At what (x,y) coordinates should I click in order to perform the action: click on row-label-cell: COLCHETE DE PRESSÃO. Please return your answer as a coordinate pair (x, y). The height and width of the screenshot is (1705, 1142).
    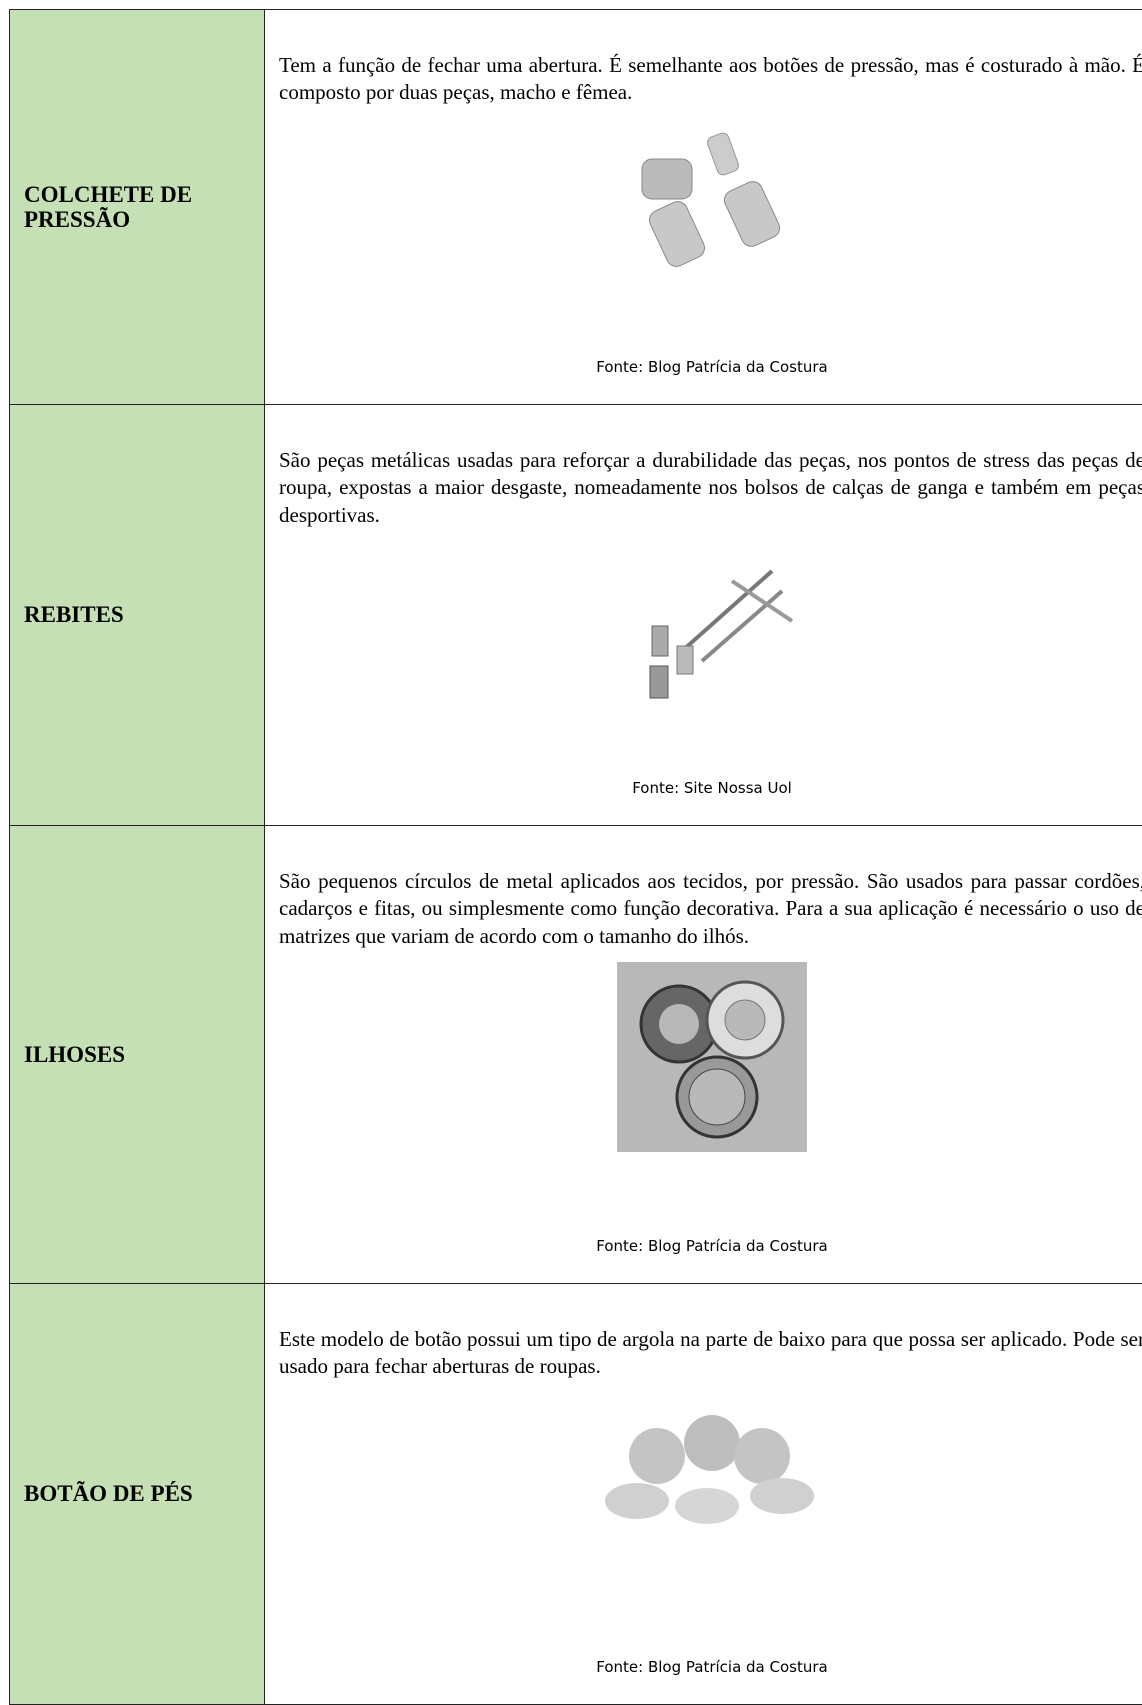
    Looking at the image, I should click on (137, 207).